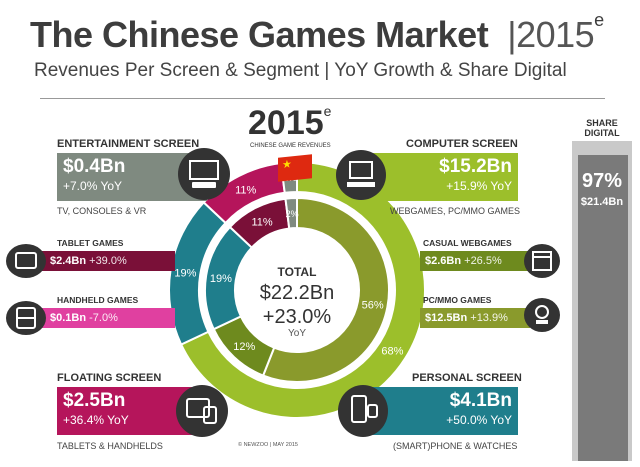 The image size is (640, 467). Describe the element at coordinates (297, 272) in the screenshot. I see `total-label: TOTAL` at that location.